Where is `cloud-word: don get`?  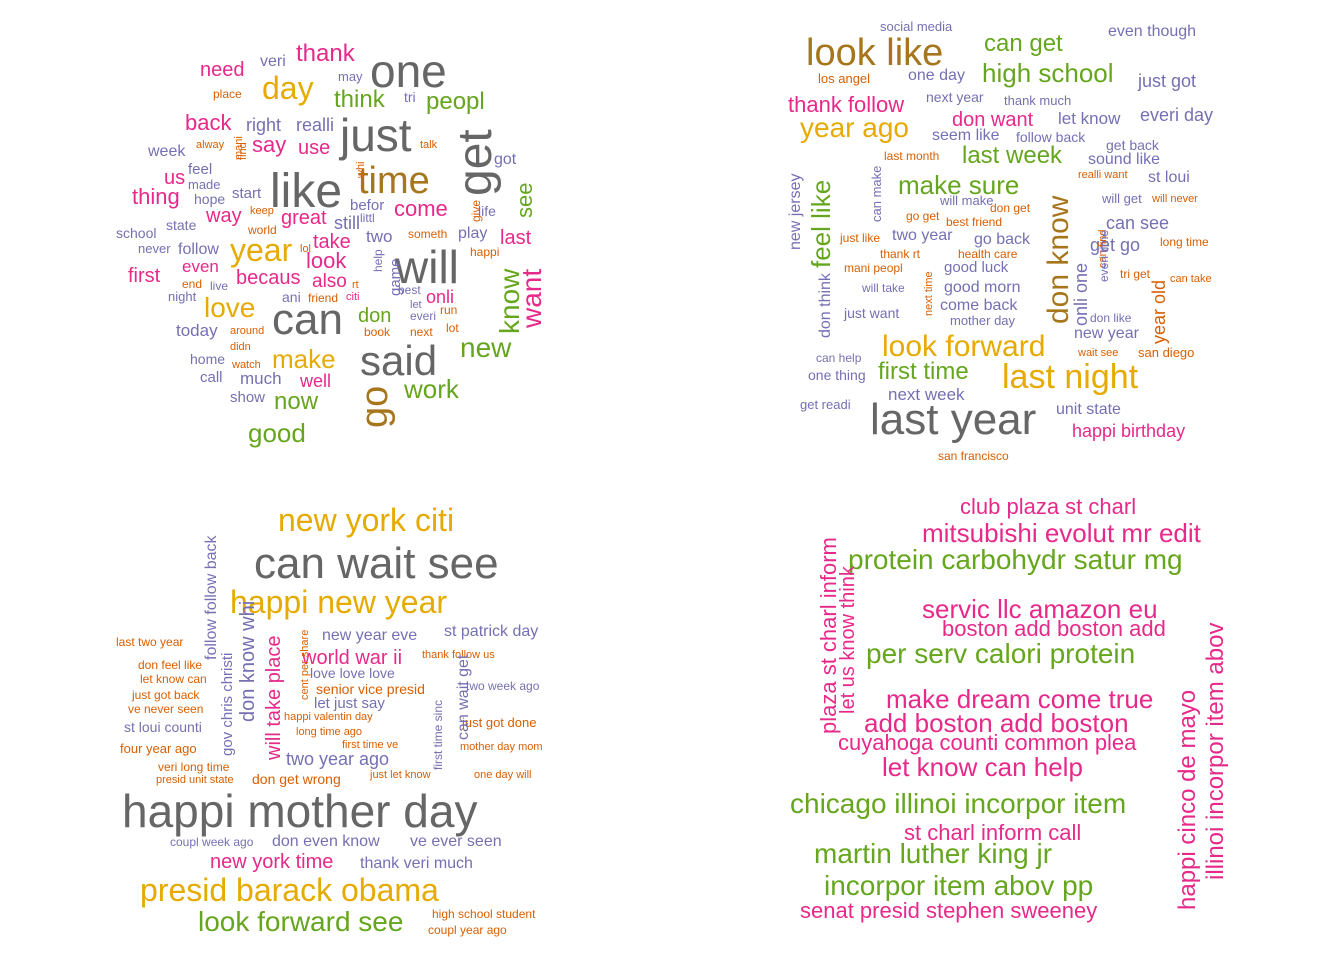 cloud-word: don get is located at coordinates (1010, 208).